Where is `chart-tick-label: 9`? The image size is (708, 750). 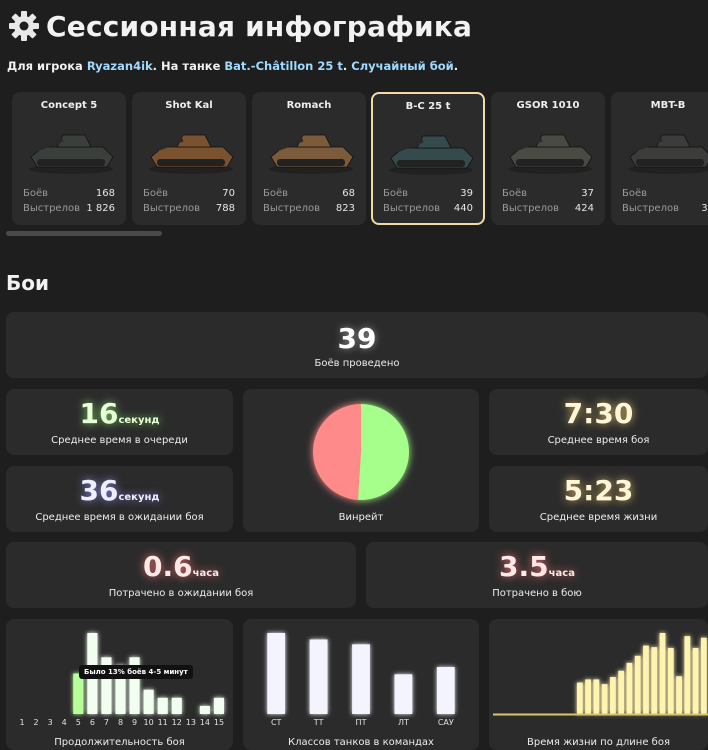 chart-tick-label: 9 is located at coordinates (134, 722).